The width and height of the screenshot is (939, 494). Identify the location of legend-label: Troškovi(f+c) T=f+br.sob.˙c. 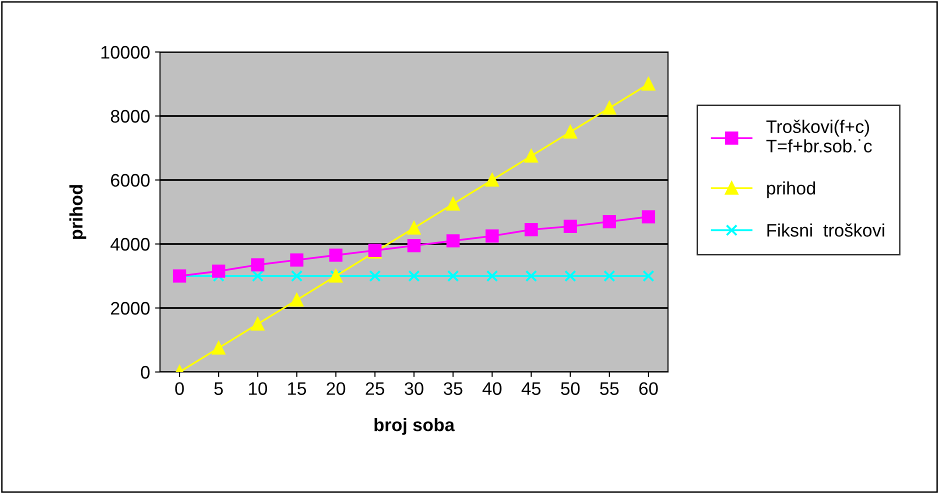
(819, 136).